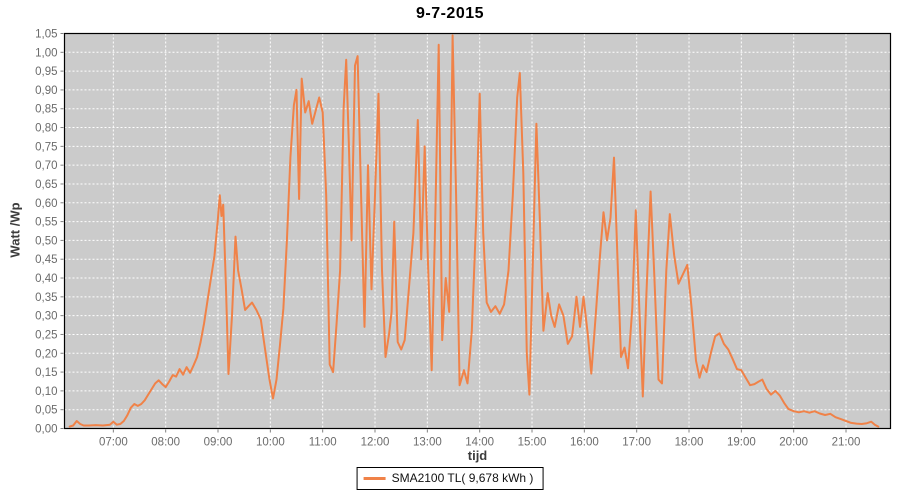  I want to click on svg-text: 13:00, so click(427, 443).